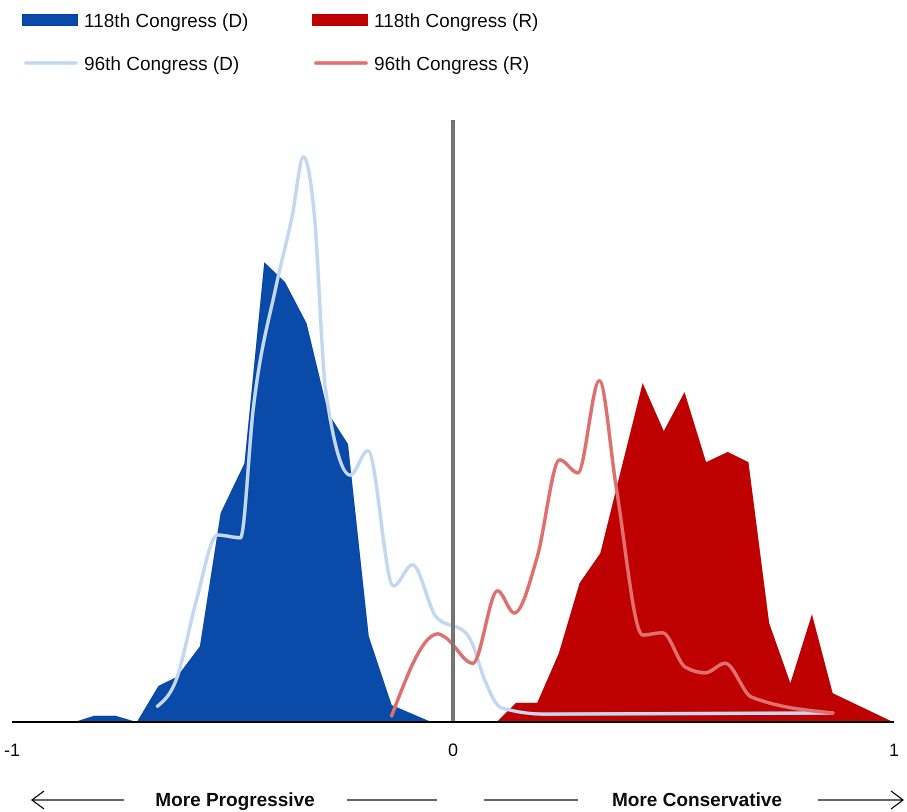  Describe the element at coordinates (456, 21) in the screenshot. I see `legend-label: 118th Congress (R)` at that location.